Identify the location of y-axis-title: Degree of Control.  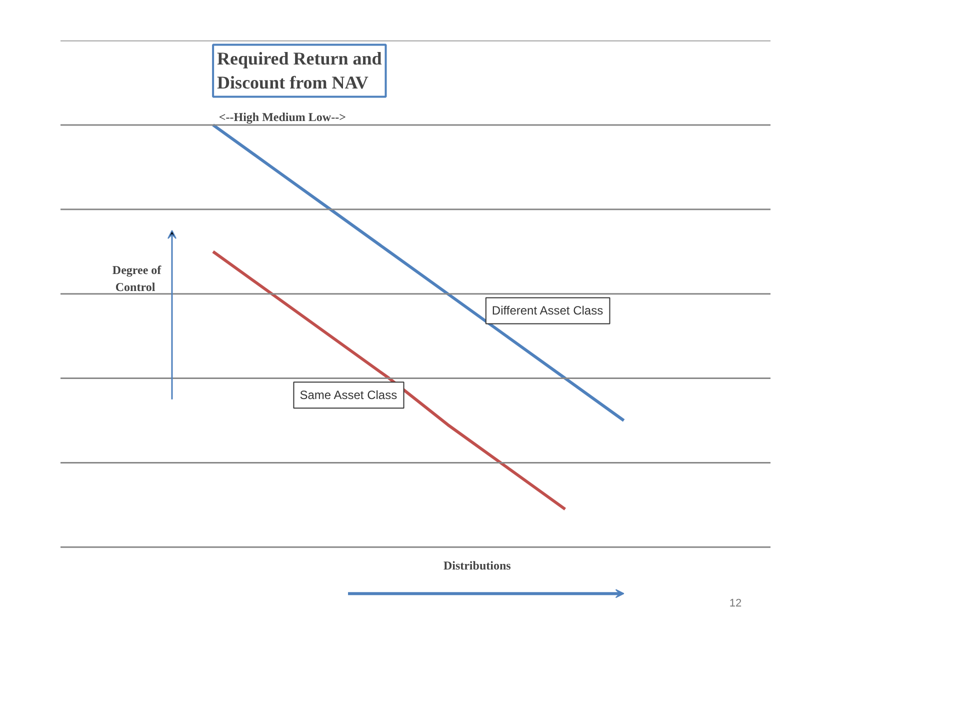
(137, 278).